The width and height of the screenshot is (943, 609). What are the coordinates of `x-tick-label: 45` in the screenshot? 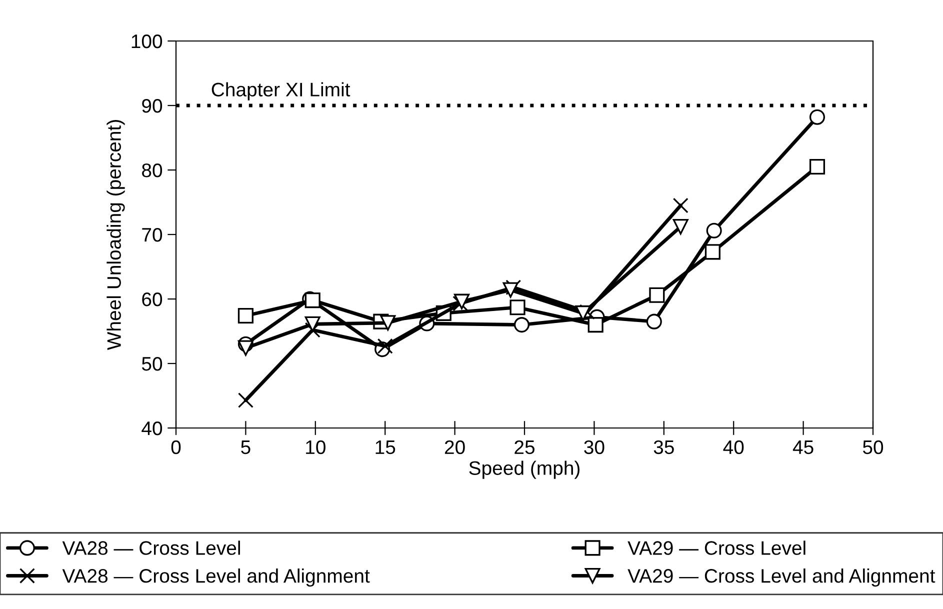 It's located at (803, 447).